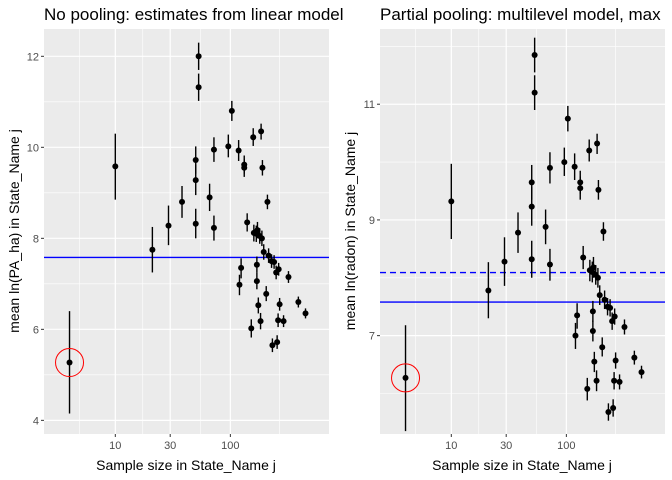  What do you see at coordinates (14, 231) in the screenshot?
I see `y-axis-label: mean ln(PA_ha) in State_Name j` at bounding box center [14, 231].